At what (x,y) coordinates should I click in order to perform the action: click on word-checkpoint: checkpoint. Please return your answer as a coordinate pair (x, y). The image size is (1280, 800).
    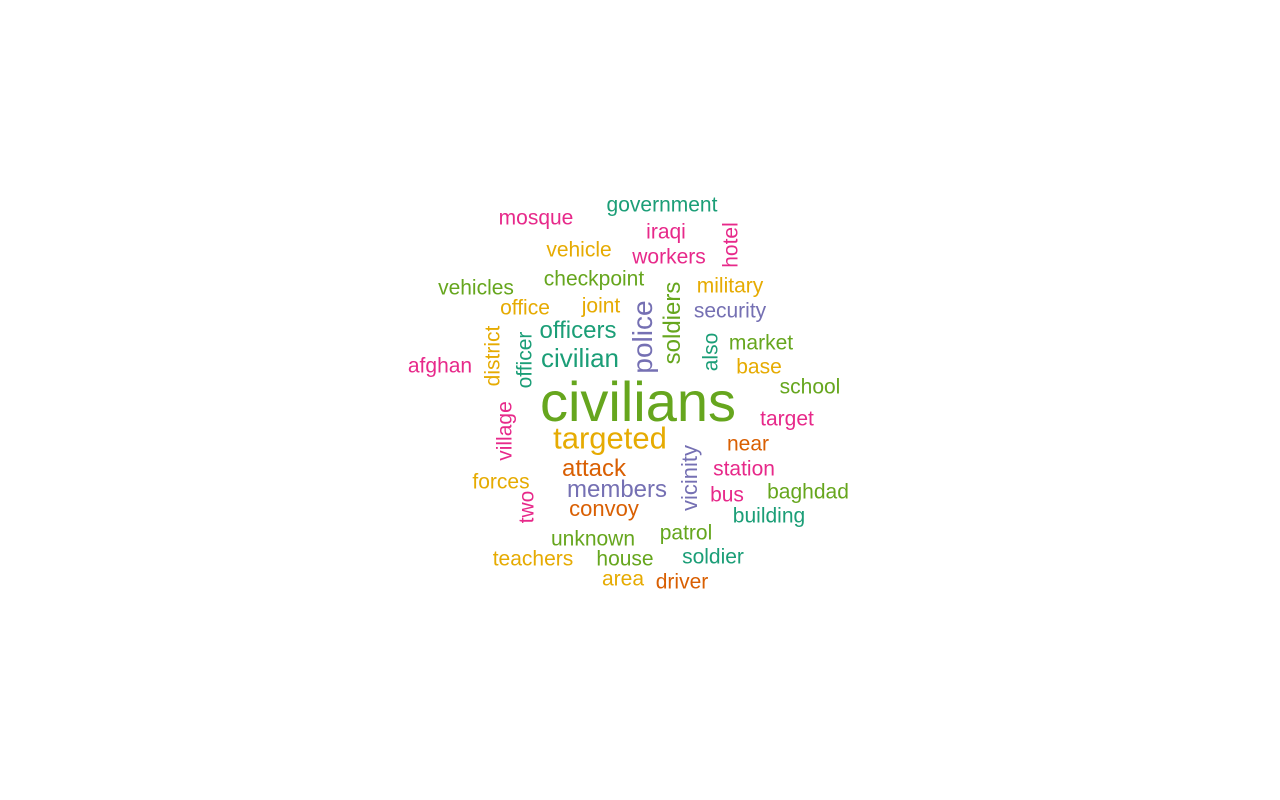
    Looking at the image, I should click on (594, 279).